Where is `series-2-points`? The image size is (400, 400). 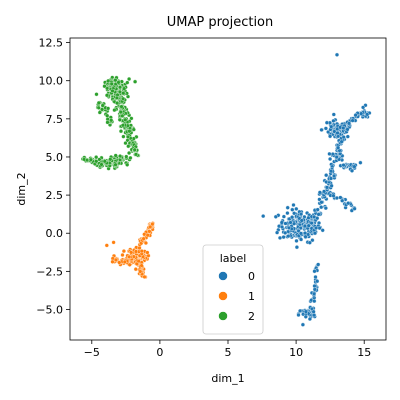 series-2-points is located at coordinates (110, 123).